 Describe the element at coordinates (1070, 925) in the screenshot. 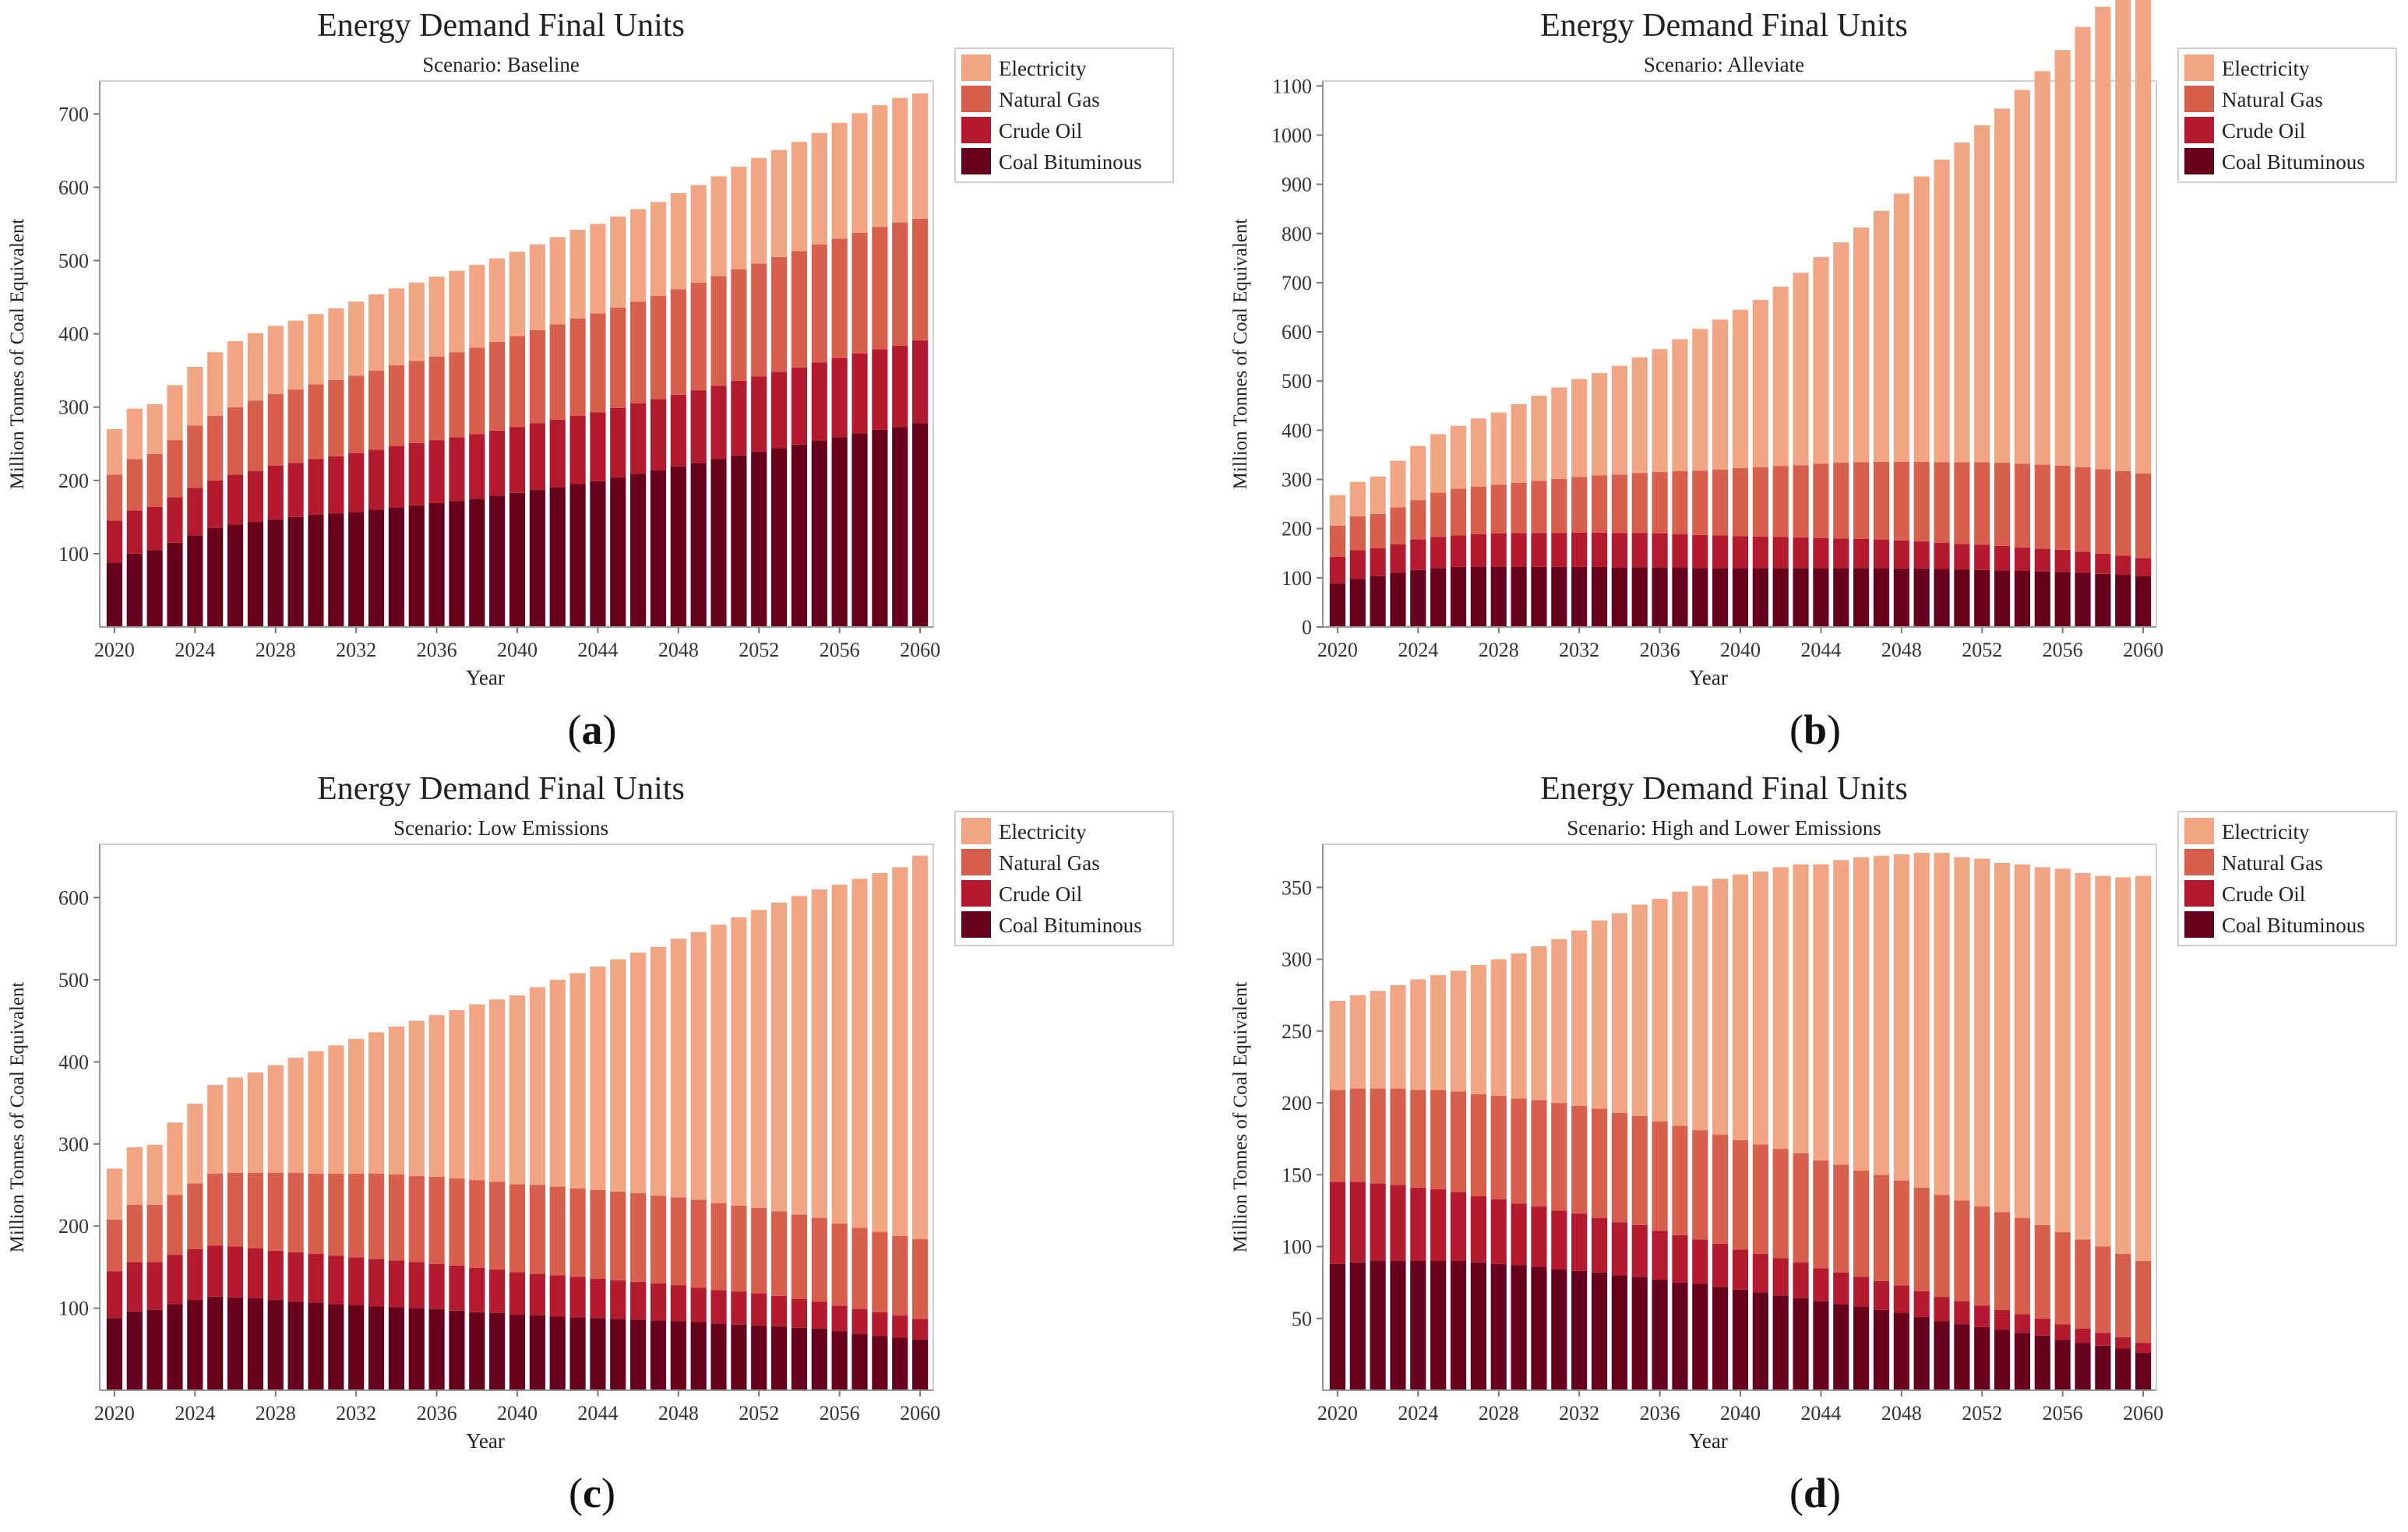

I see `legend-label: Coal Bituminous` at that location.